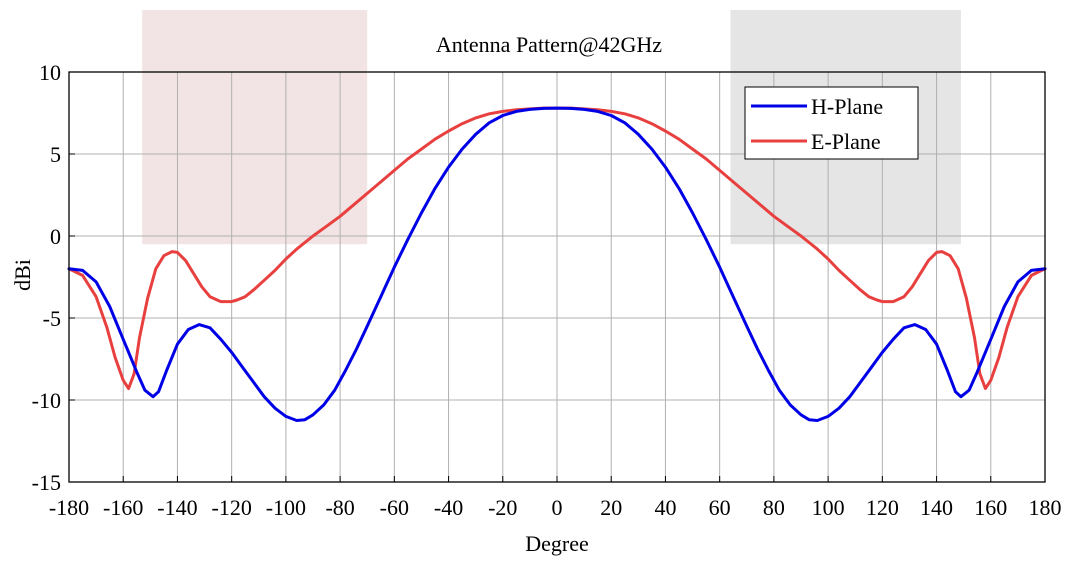 The height and width of the screenshot is (562, 1068). What do you see at coordinates (55, 154) in the screenshot?
I see `y-tick-label: 5` at bounding box center [55, 154].